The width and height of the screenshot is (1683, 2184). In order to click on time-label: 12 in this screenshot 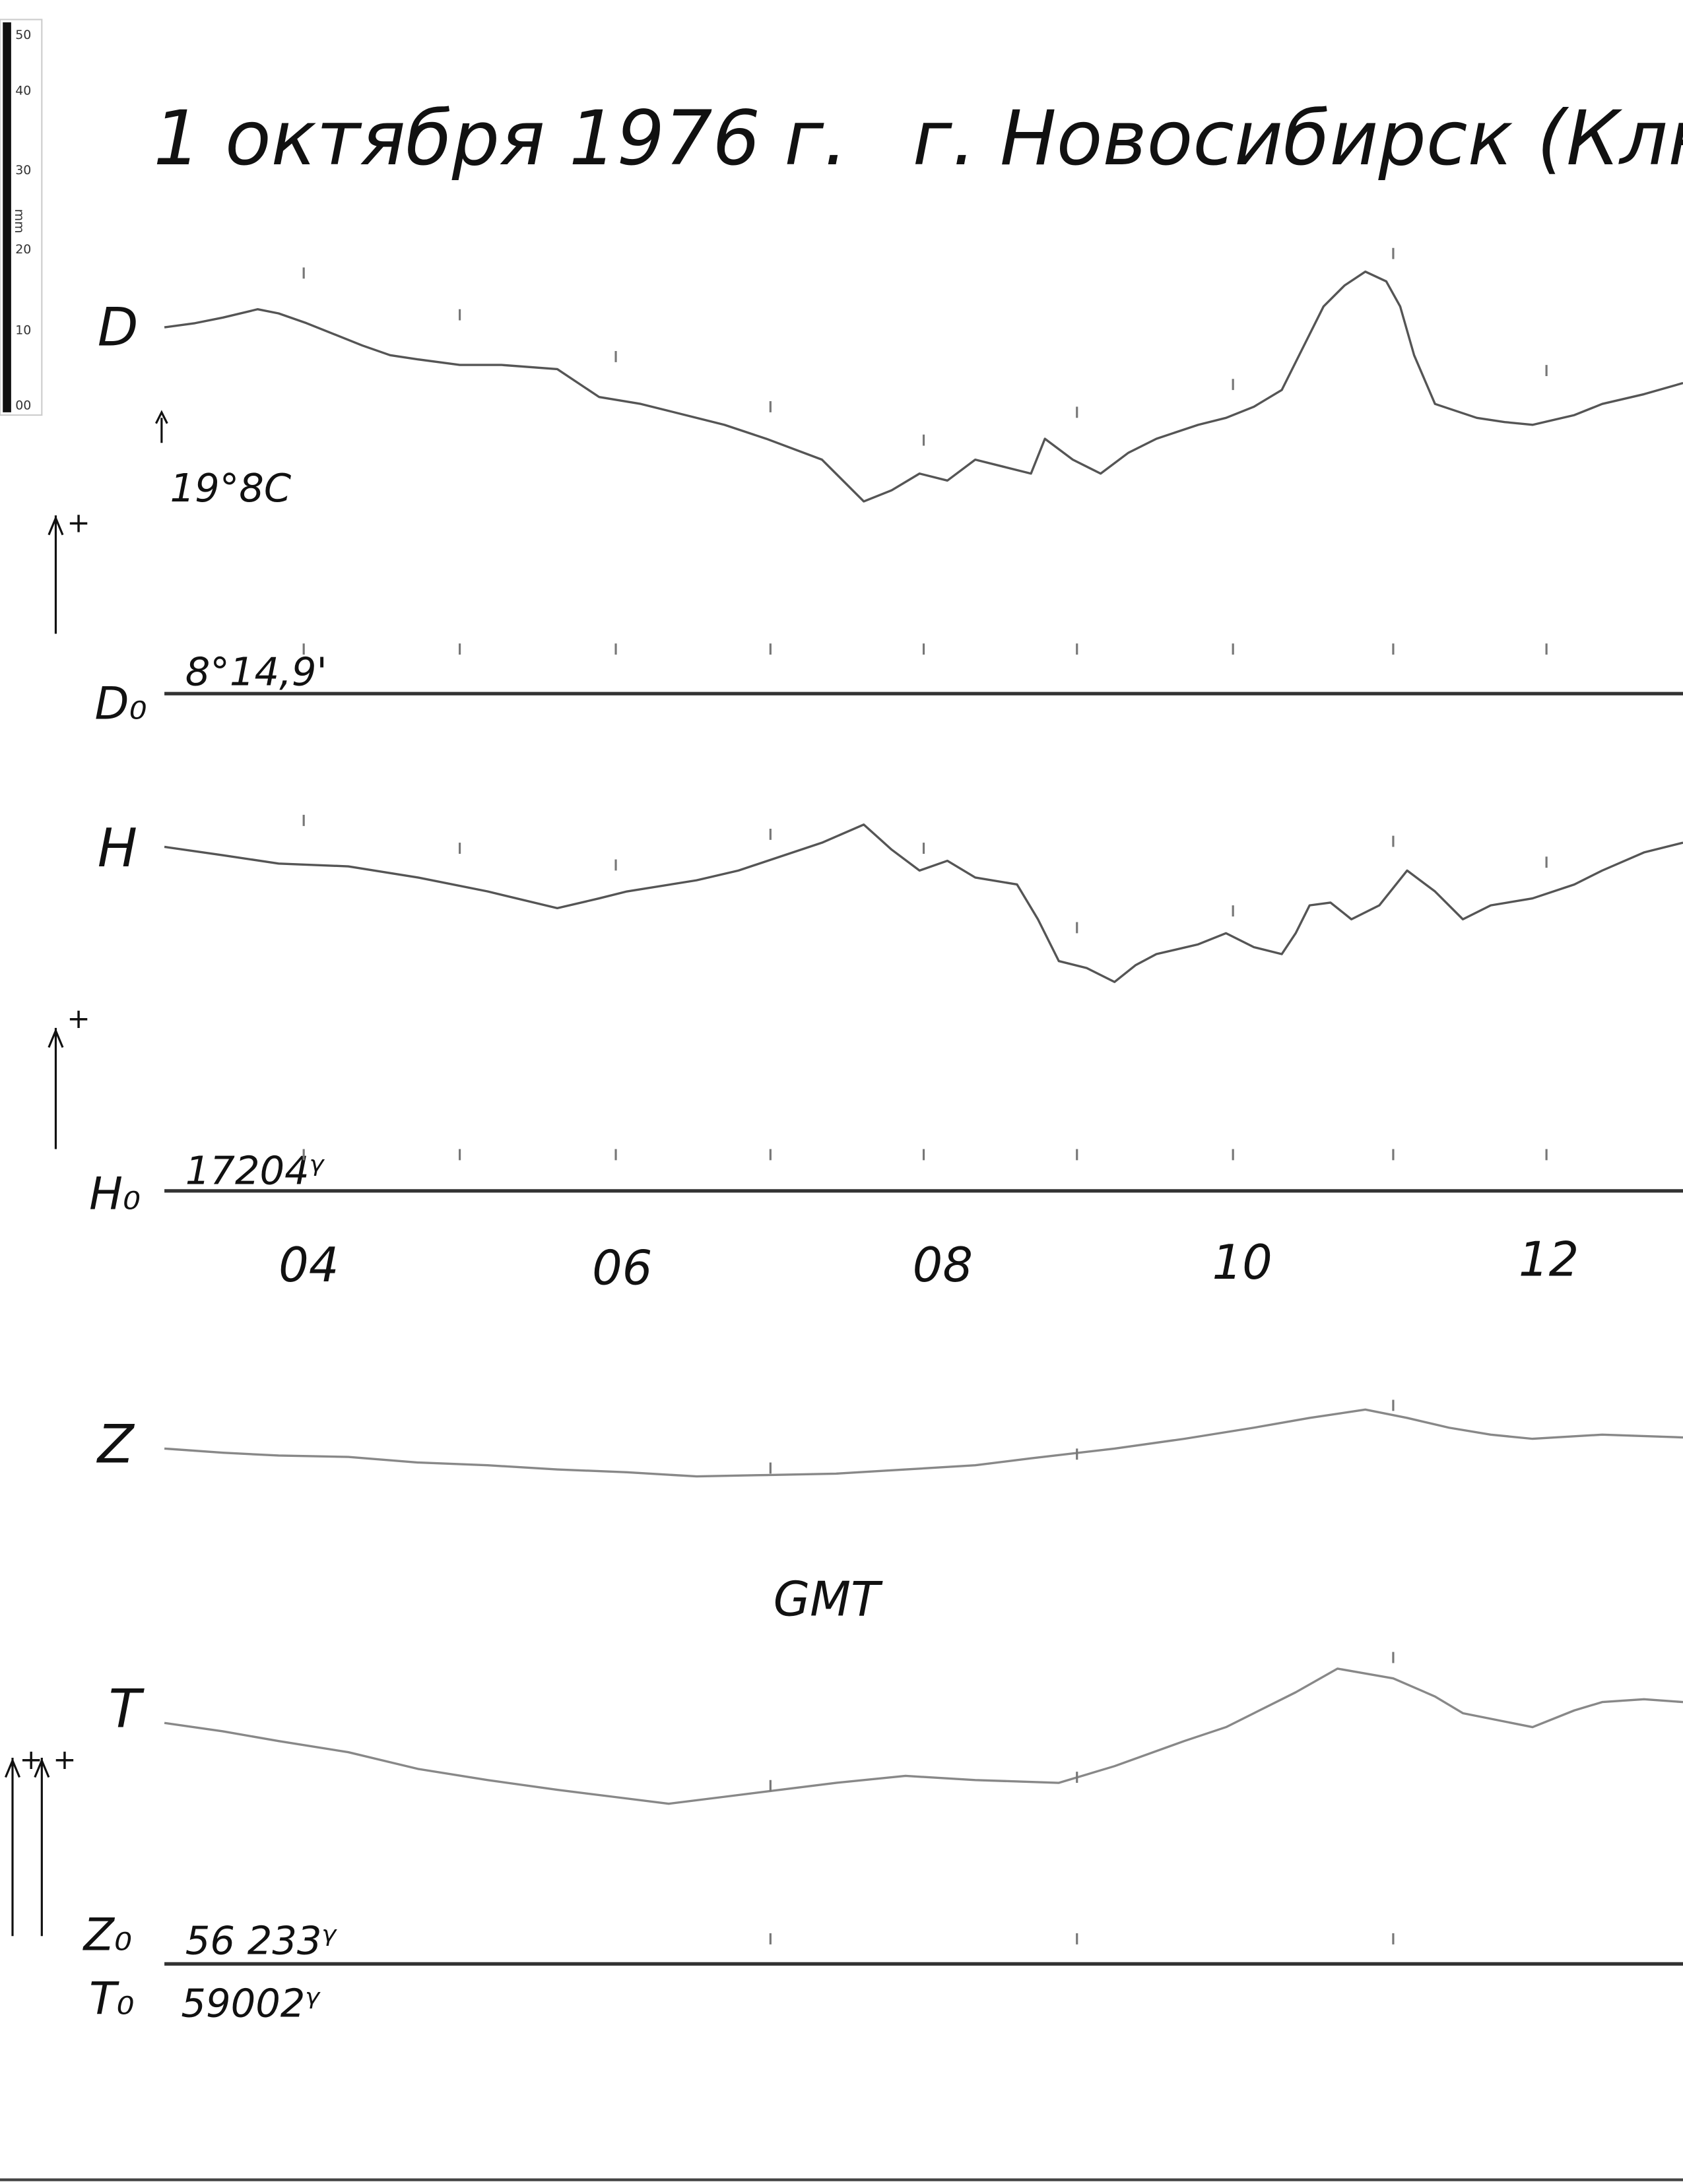, I will do `click(1549, 1259)`.